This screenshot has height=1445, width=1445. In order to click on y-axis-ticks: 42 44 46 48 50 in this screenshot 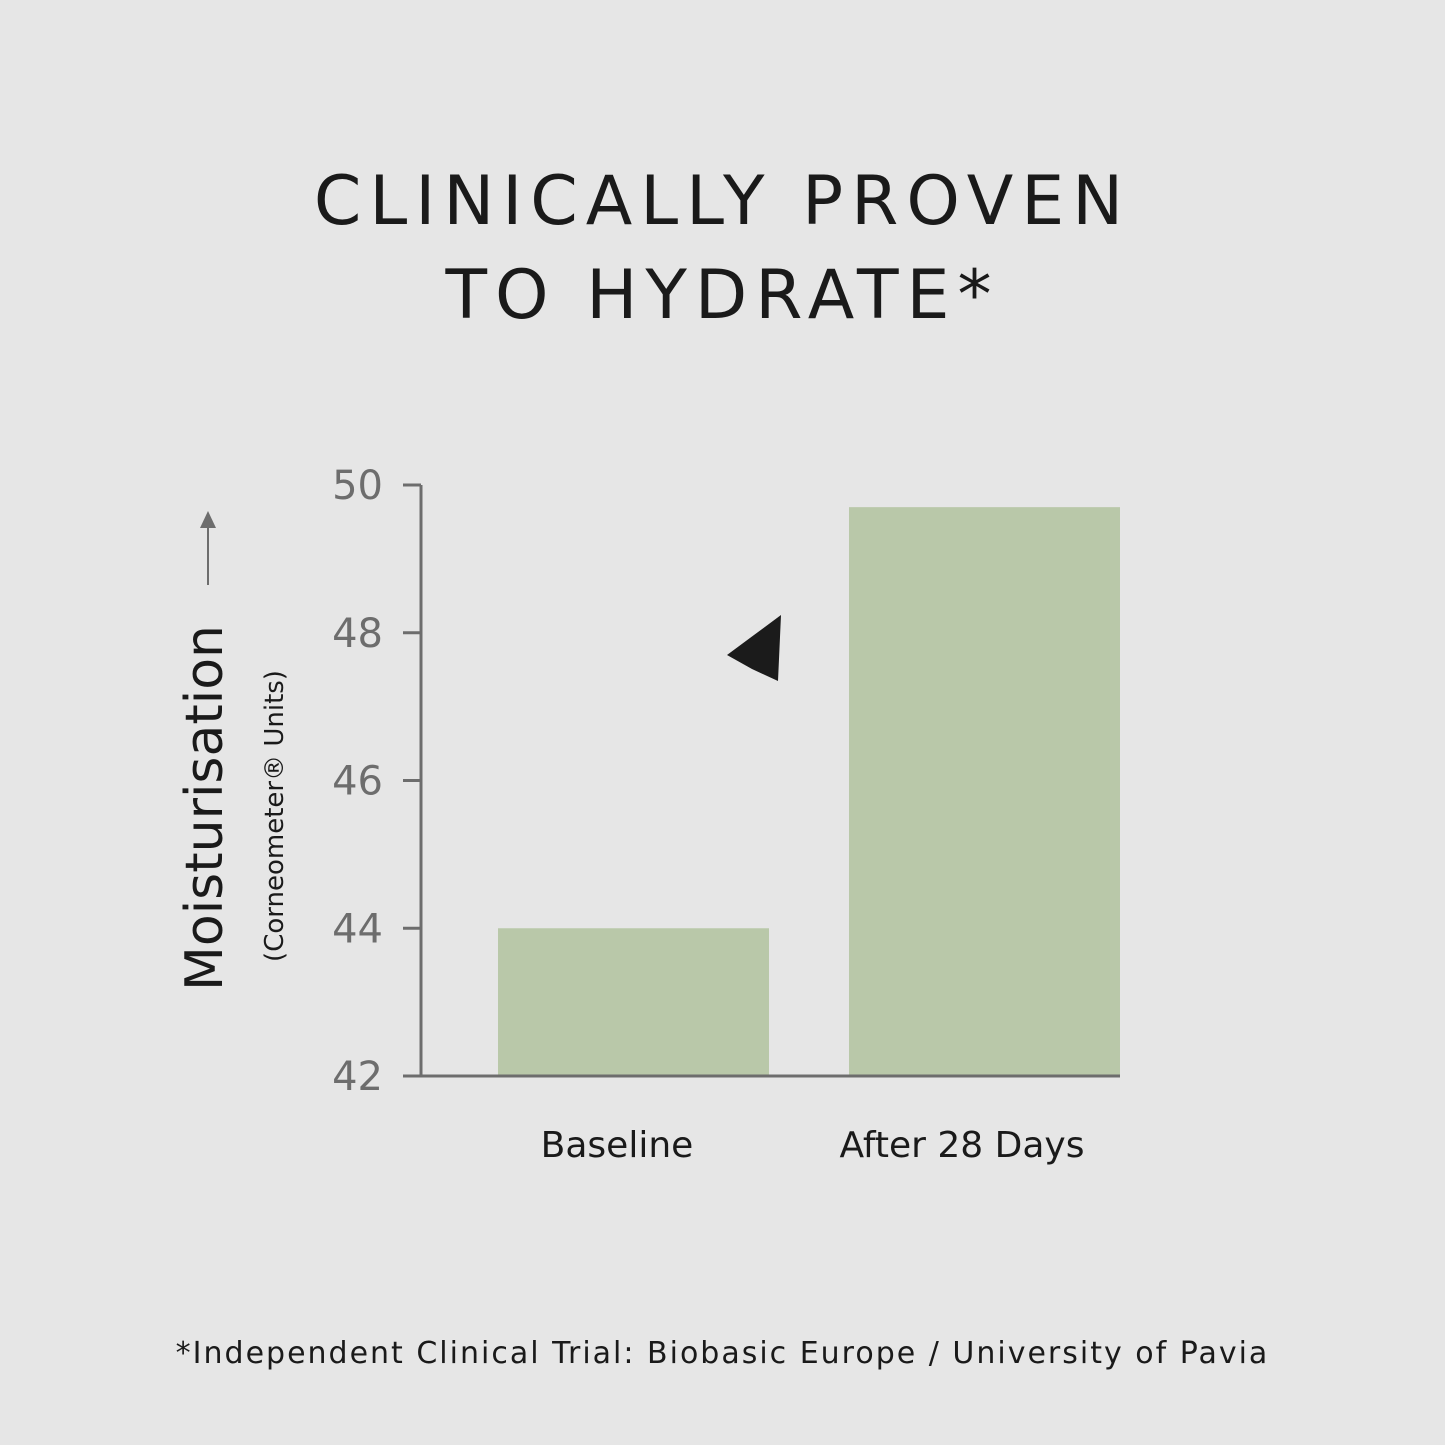, I will do `click(376, 781)`.